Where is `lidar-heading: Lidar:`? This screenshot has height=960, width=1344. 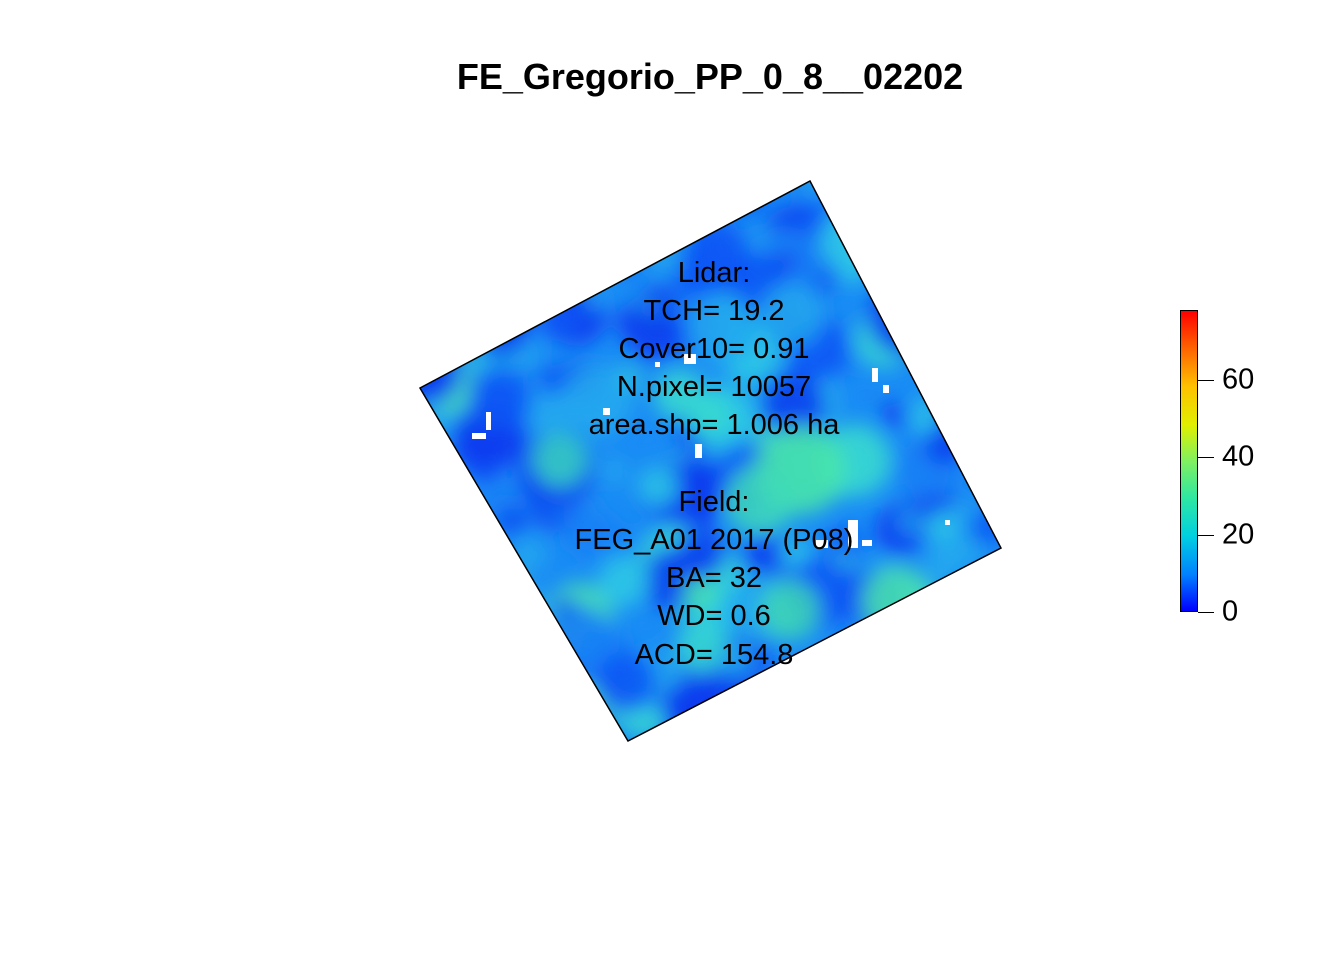 lidar-heading: Lidar: is located at coordinates (714, 273).